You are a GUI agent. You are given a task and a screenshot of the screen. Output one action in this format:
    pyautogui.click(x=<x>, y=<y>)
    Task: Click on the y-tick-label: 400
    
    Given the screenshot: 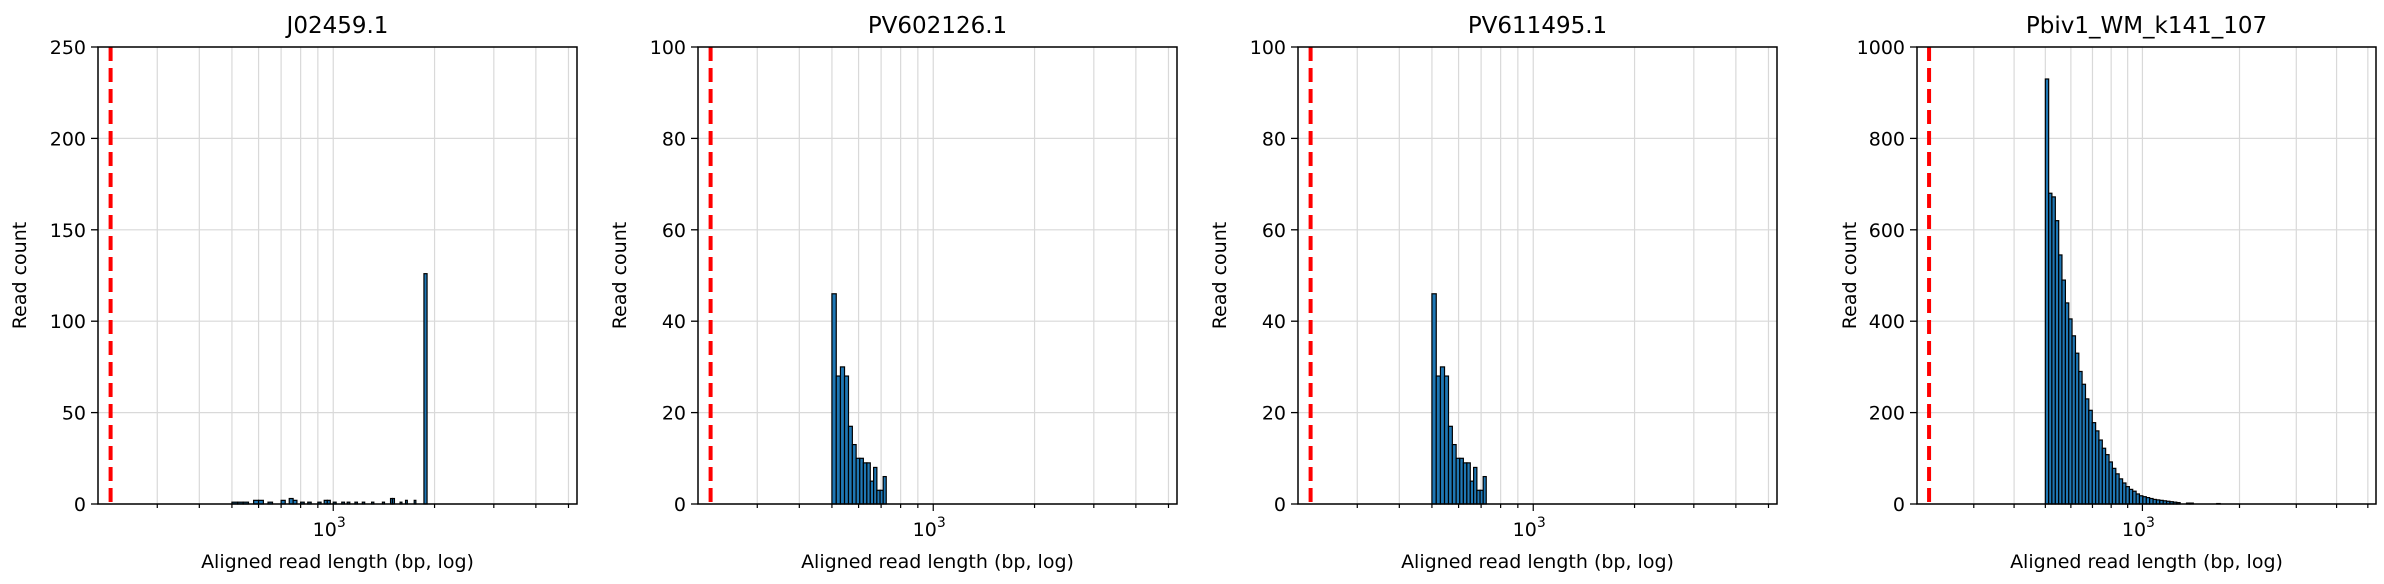 What is the action you would take?
    pyautogui.click(x=1887, y=322)
    